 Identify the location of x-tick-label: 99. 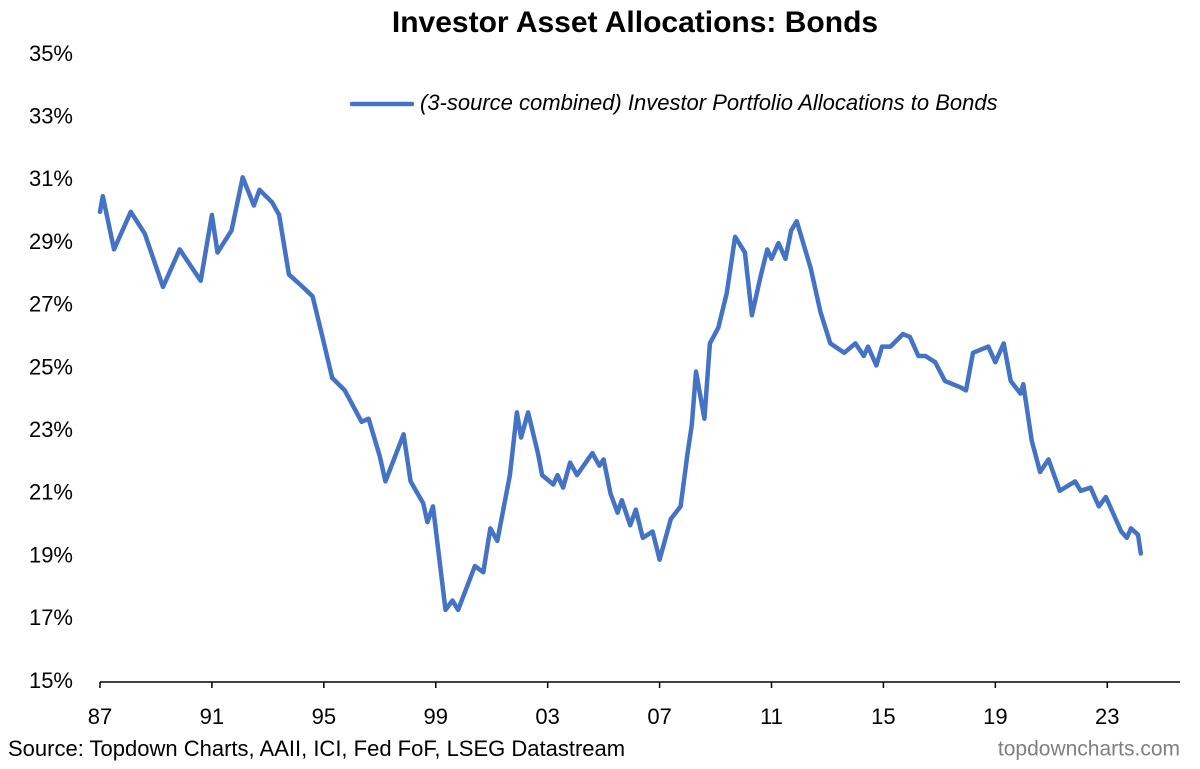
(436, 716).